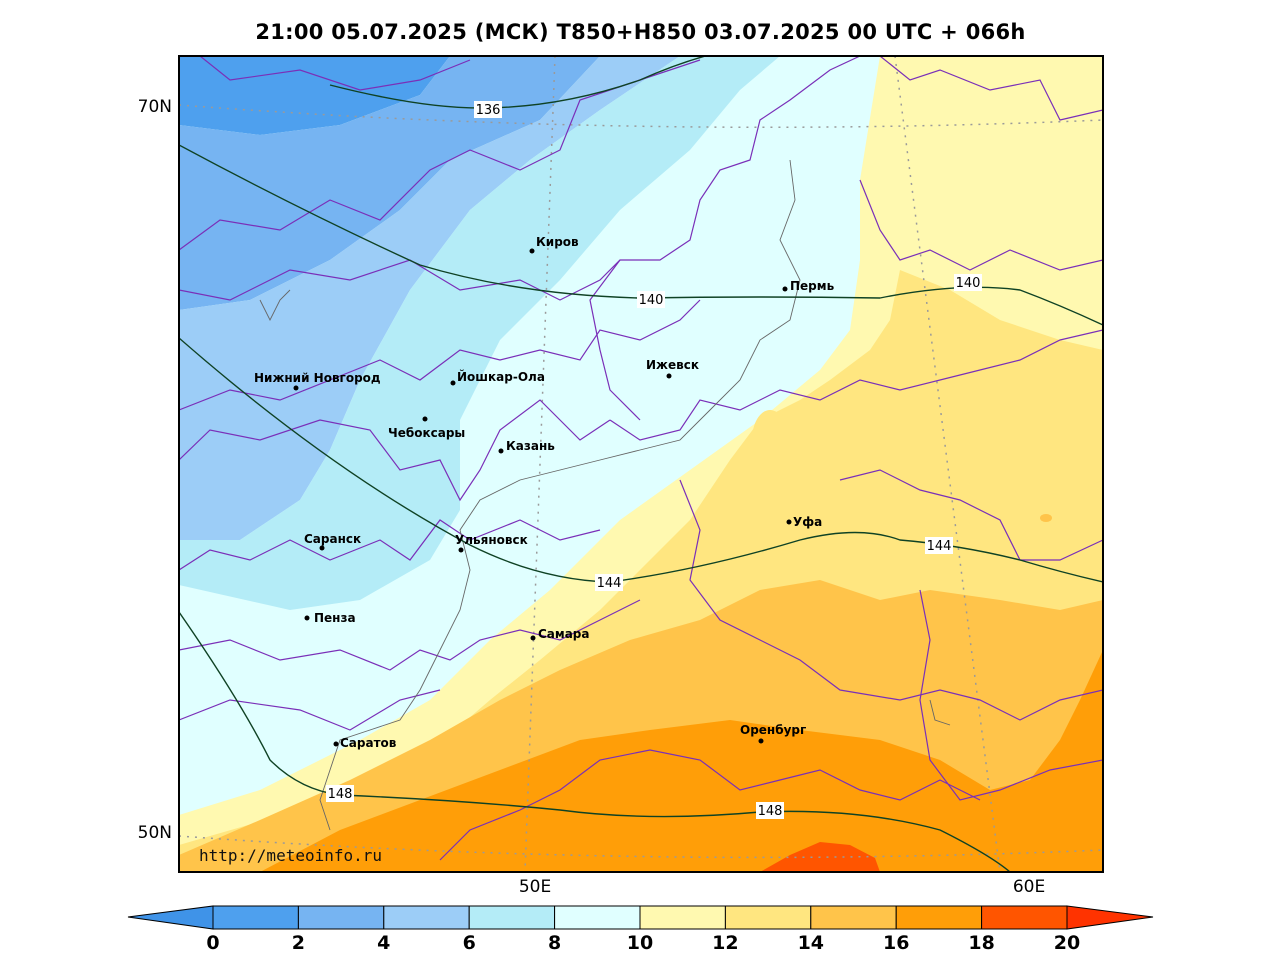 The image size is (1281, 963). What do you see at coordinates (564, 634) in the screenshot?
I see `city-label: Самара` at bounding box center [564, 634].